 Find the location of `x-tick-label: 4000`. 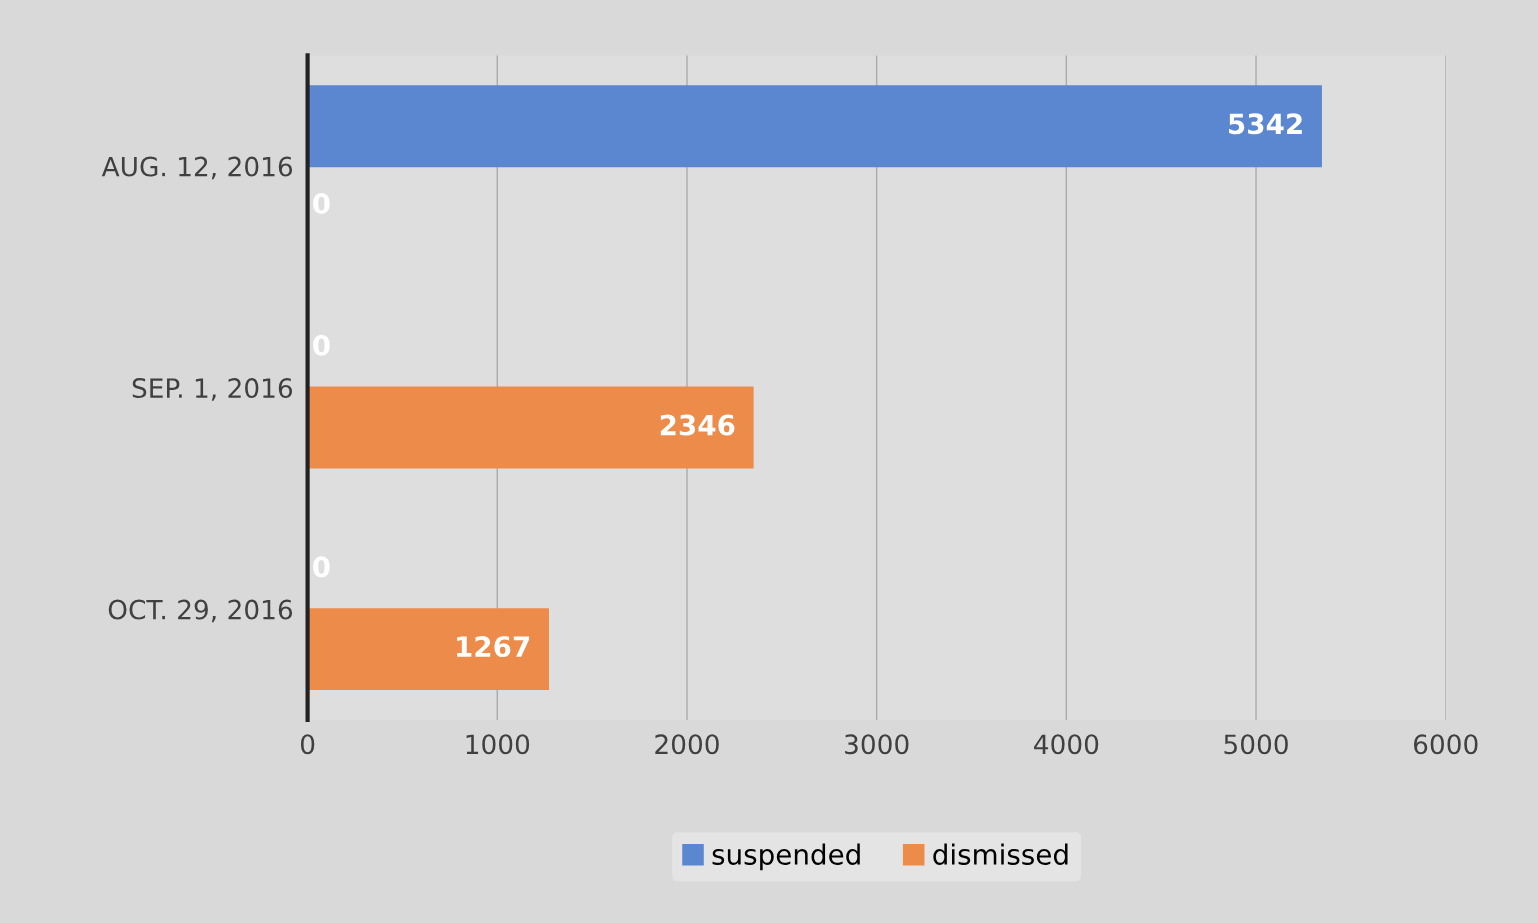

x-tick-label: 4000 is located at coordinates (1066, 744).